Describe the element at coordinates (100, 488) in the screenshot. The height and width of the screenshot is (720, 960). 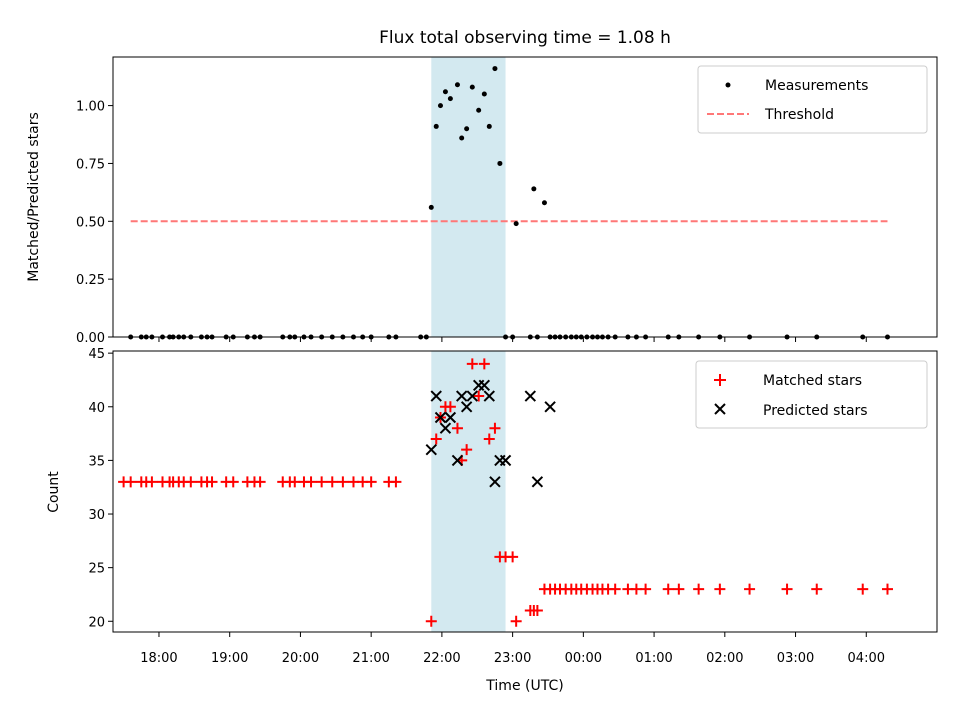
I see `bottom-y-axis: 20 25 30 35 40 45` at that location.